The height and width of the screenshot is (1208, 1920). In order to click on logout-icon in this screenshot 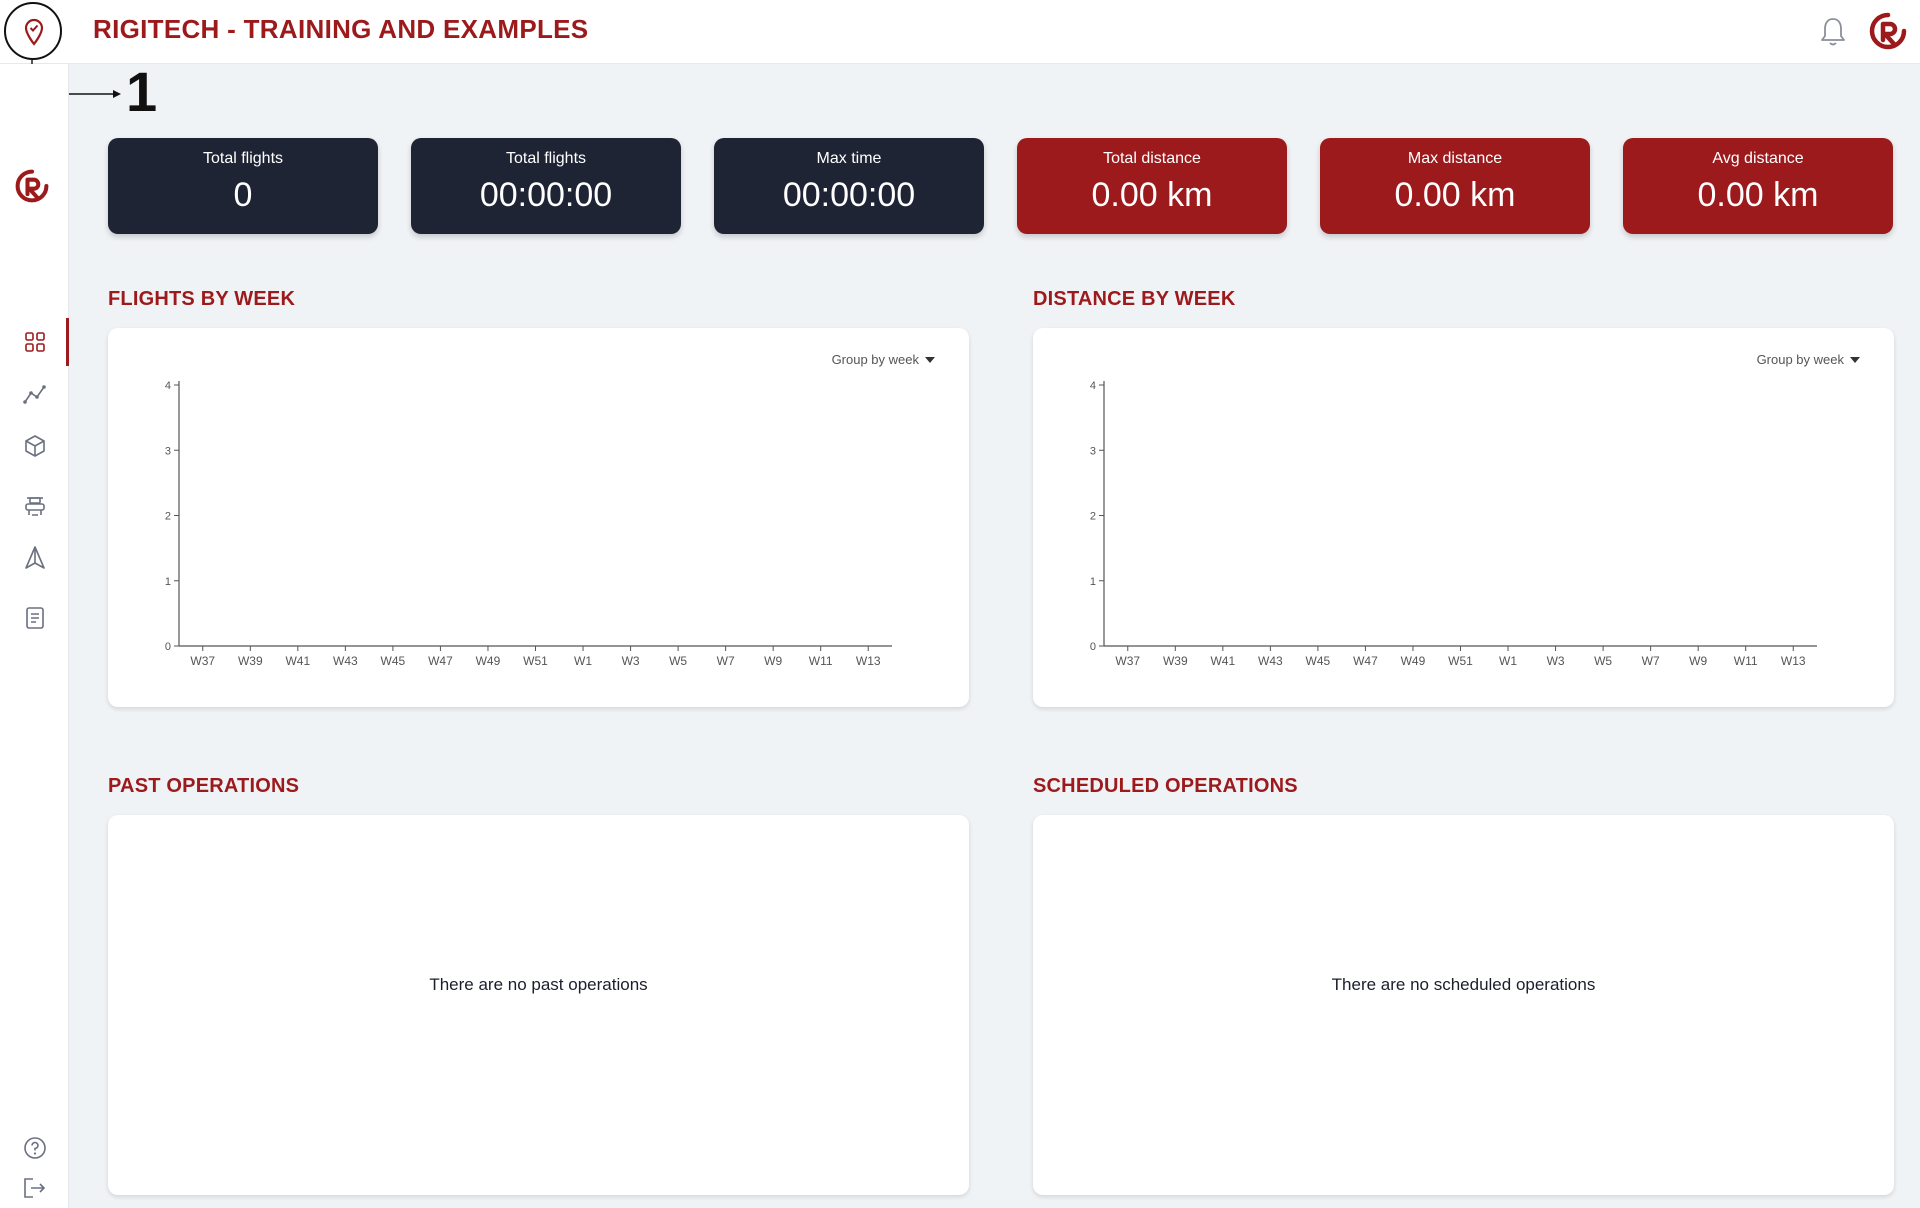, I will do `click(34, 1188)`.